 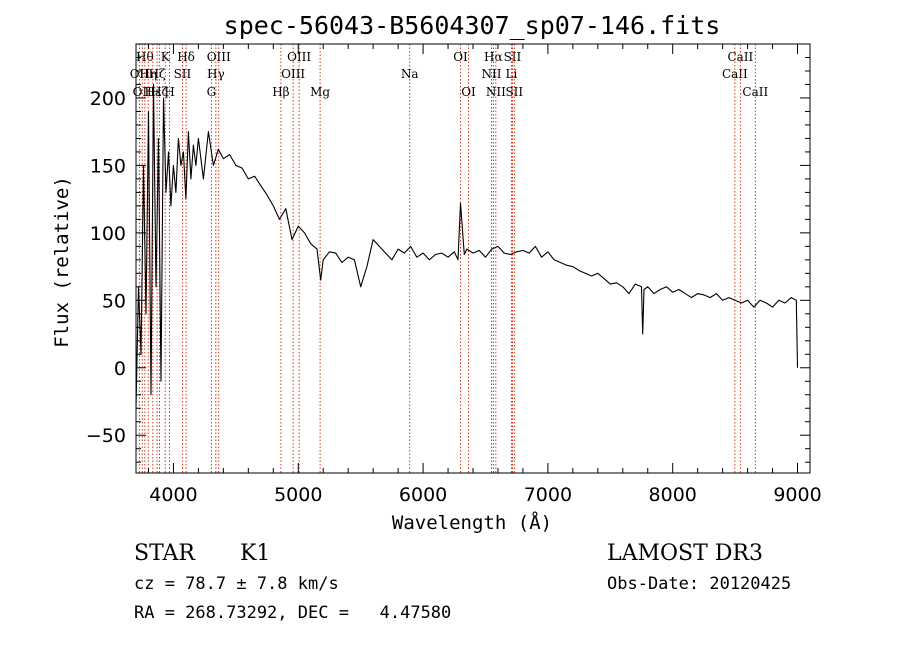 I want to click on line-marker-label: Hα, so click(x=493, y=57).